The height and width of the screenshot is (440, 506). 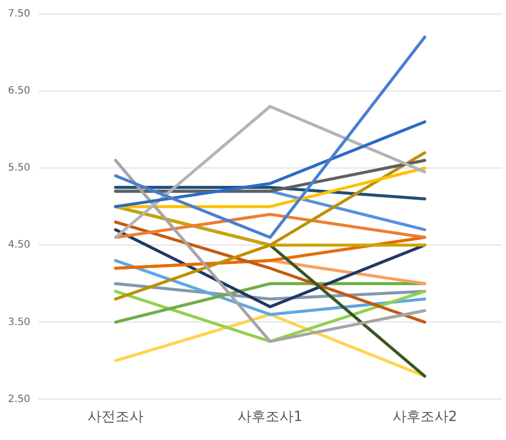 What do you see at coordinates (19, 14) in the screenshot?
I see `y-tick-label: 7.50` at bounding box center [19, 14].